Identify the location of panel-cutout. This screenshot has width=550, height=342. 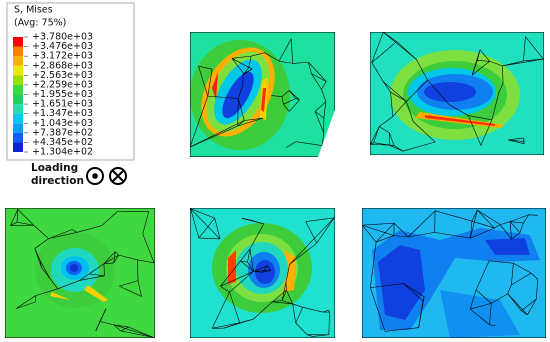
(326, 133).